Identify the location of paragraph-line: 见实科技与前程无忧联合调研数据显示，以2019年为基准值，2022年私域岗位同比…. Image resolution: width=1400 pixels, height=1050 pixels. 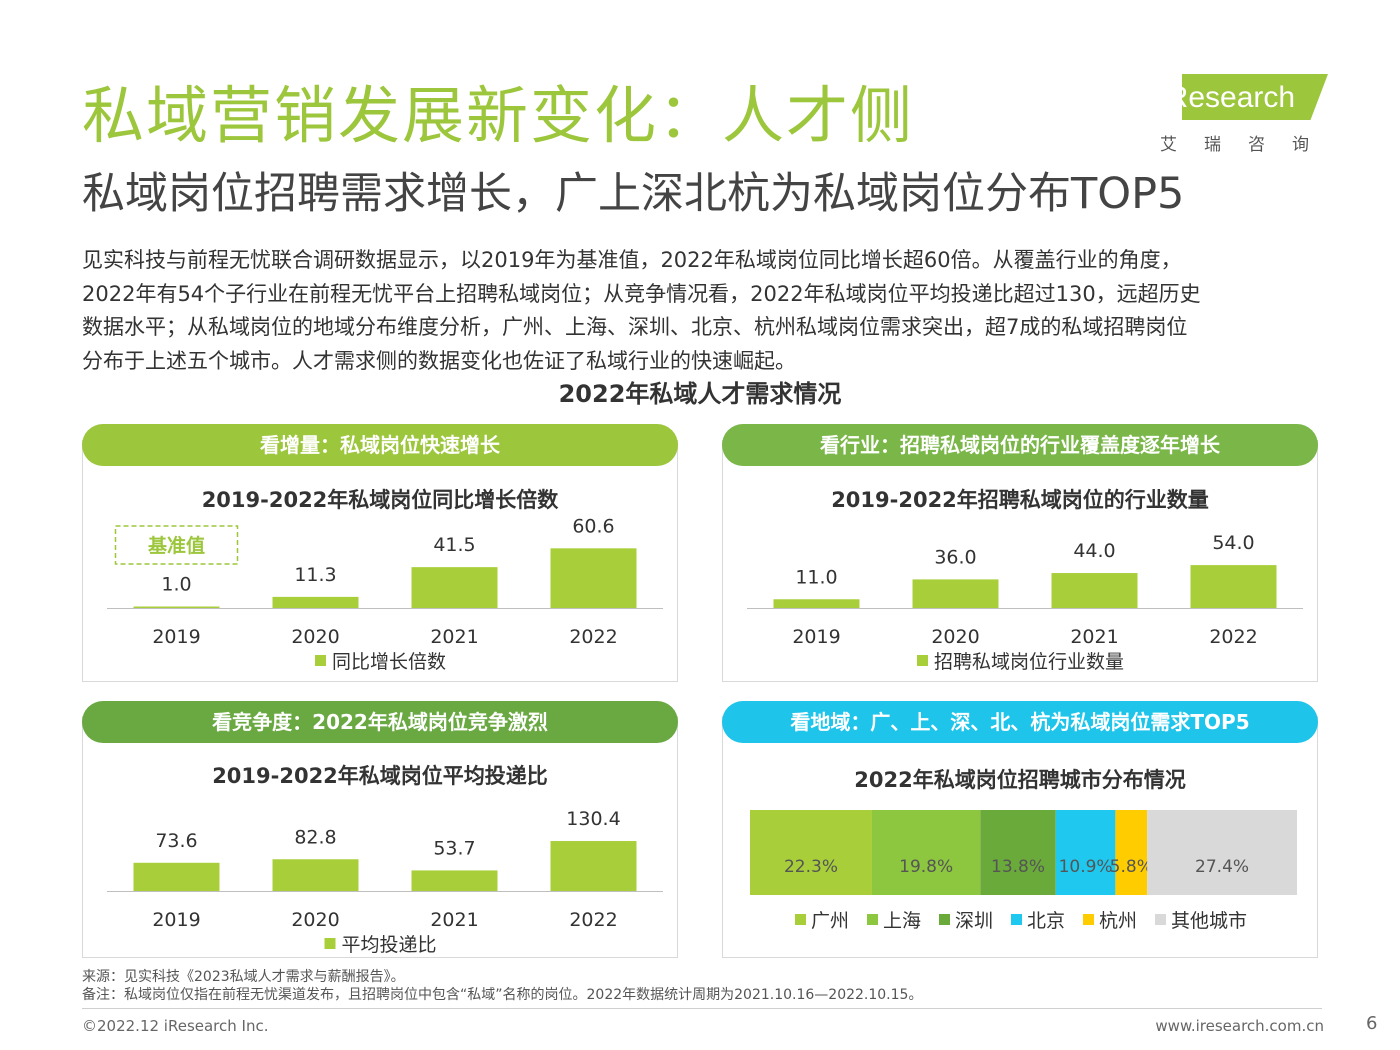
(632, 260).